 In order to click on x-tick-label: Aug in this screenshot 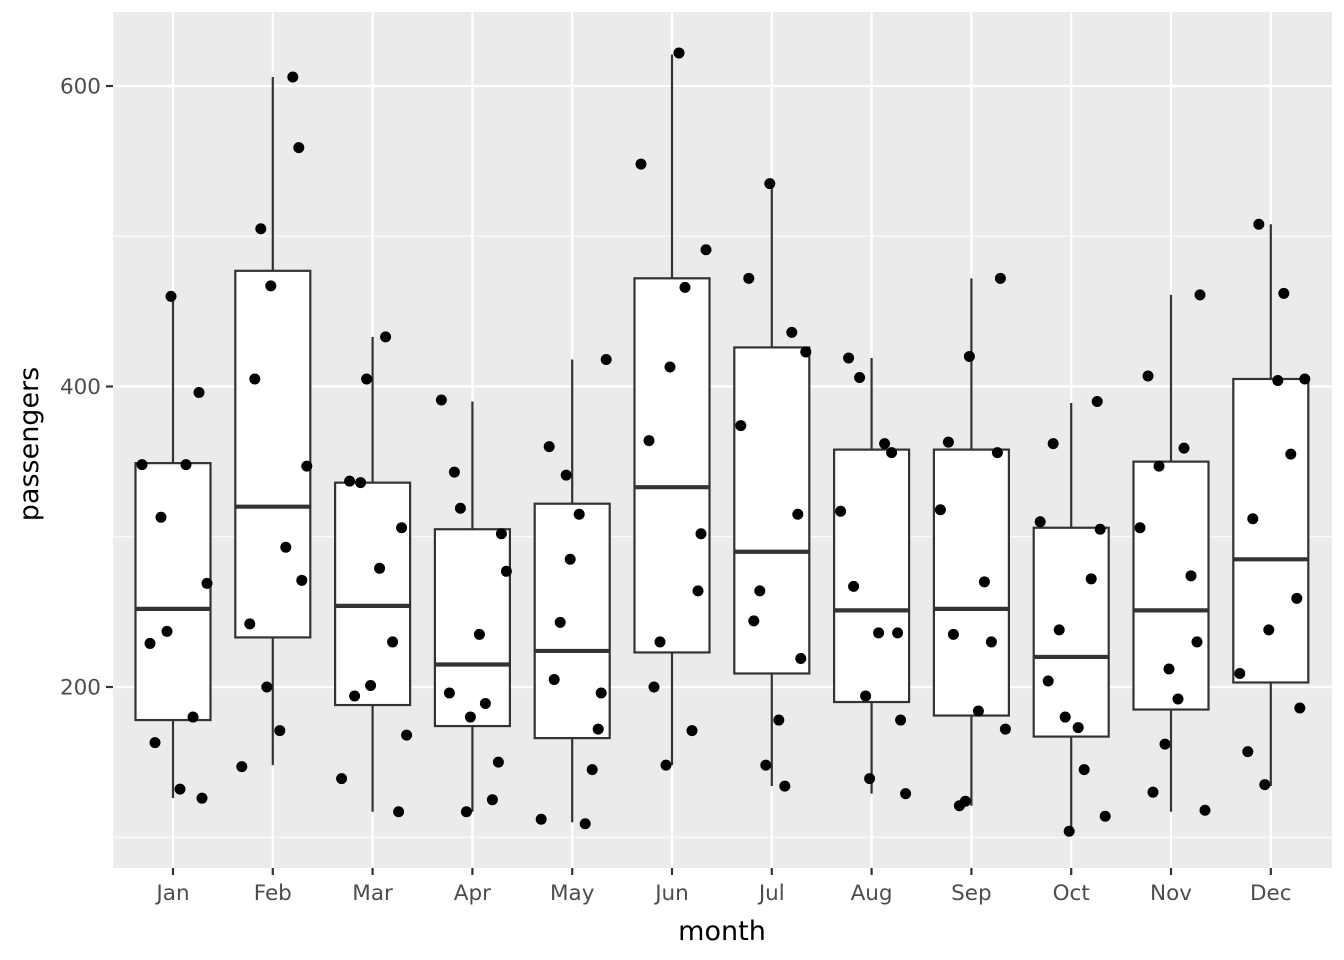, I will do `click(872, 893)`.